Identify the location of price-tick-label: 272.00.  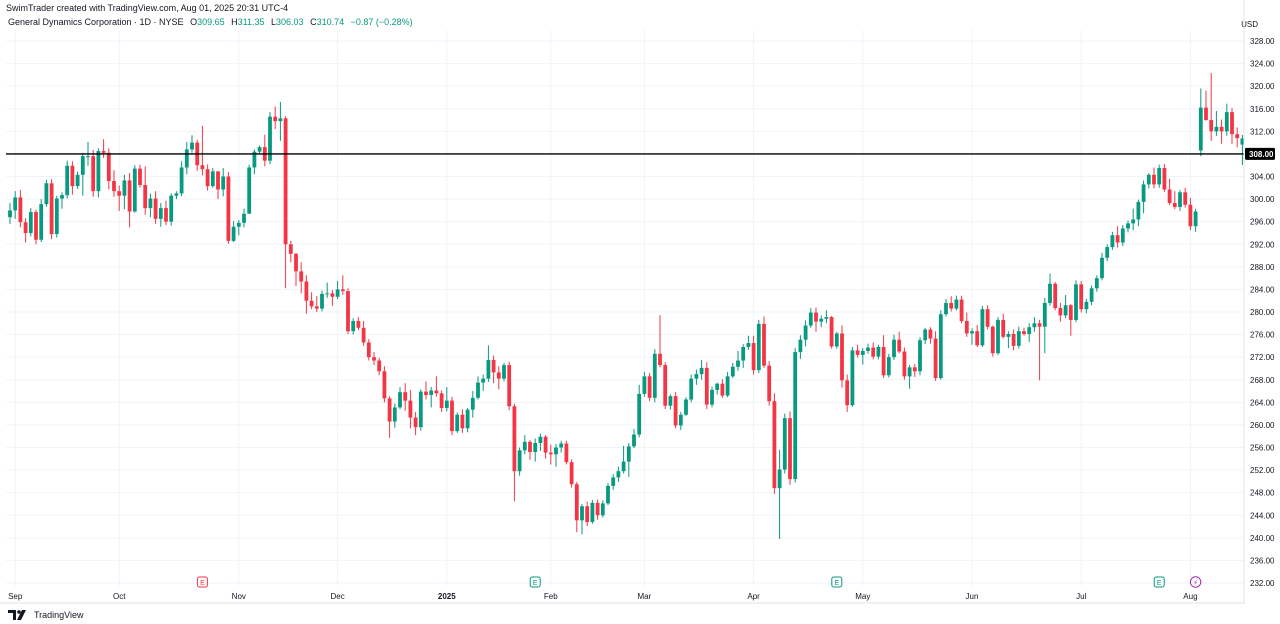
(1262, 357).